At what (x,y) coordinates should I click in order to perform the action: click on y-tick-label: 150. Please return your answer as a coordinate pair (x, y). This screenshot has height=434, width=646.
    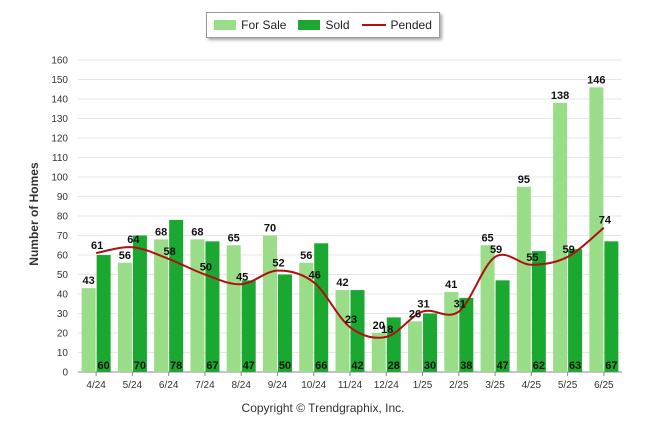
    Looking at the image, I should click on (59, 80).